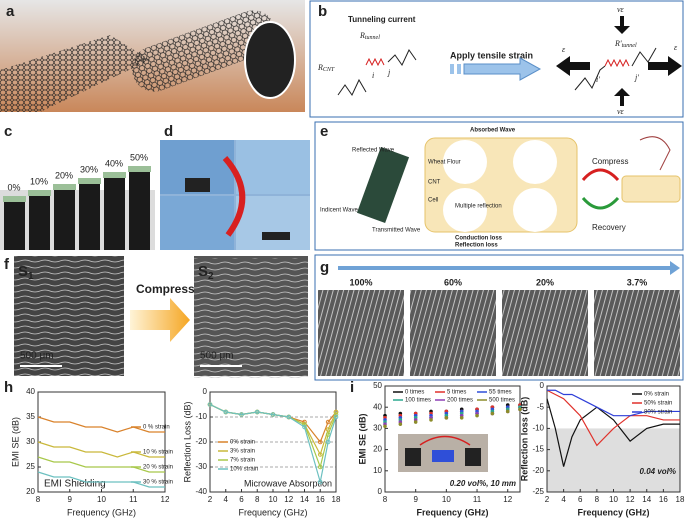 This screenshot has height=524, width=685. Describe the element at coordinates (8, 131) in the screenshot. I see `panel-label: c` at that location.